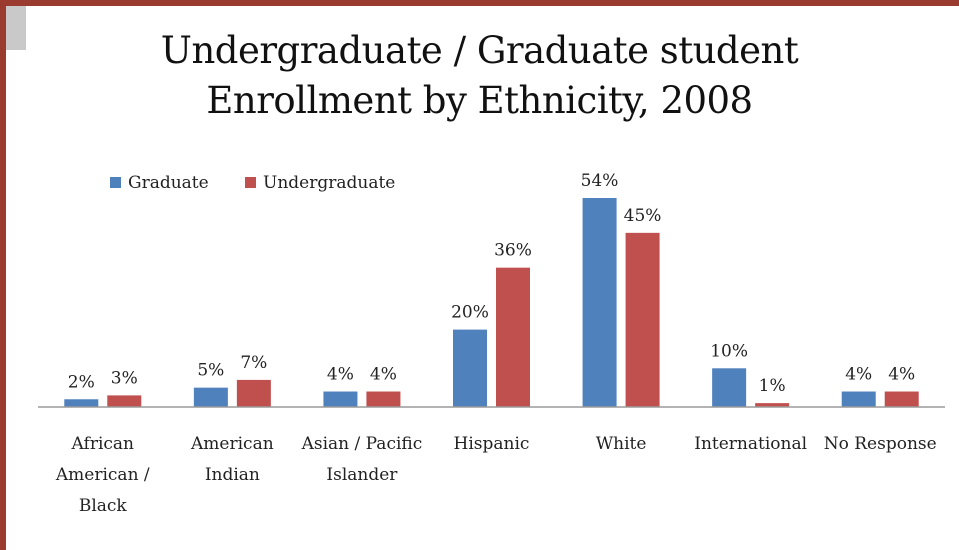 This screenshot has height=550, width=959. What do you see at coordinates (470, 313) in the screenshot?
I see `data-label-graduate-3: 20%` at bounding box center [470, 313].